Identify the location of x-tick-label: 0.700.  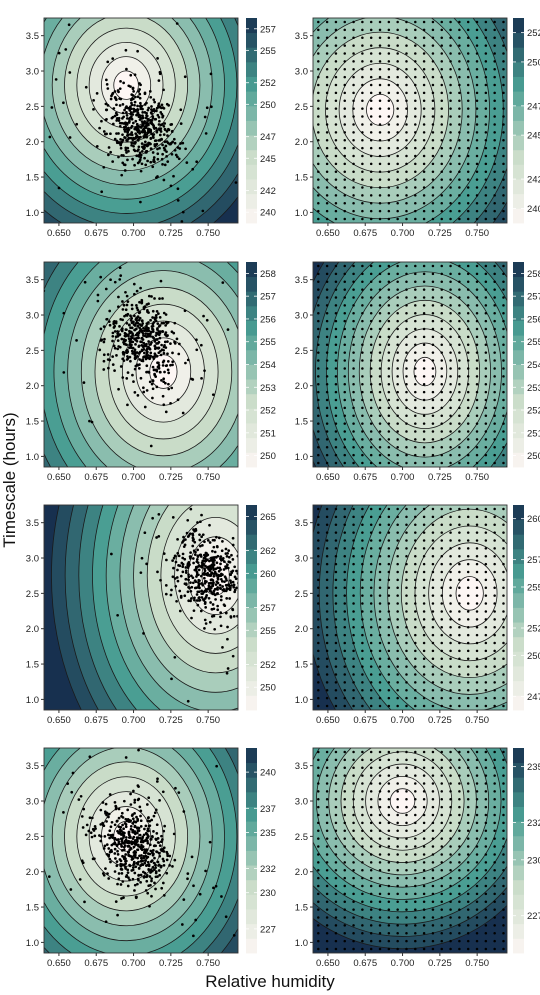
(403, 233).